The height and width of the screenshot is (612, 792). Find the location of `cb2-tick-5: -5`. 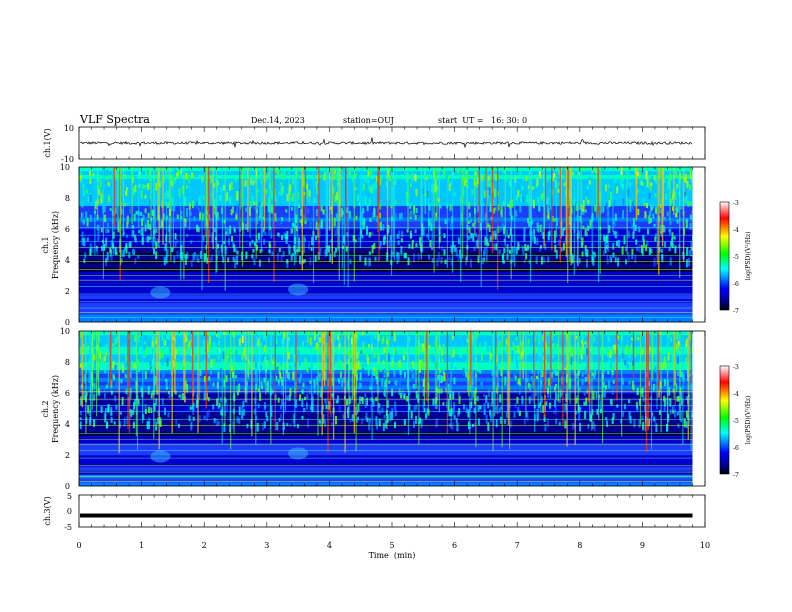

cb2-tick-5: -5 is located at coordinates (736, 421).